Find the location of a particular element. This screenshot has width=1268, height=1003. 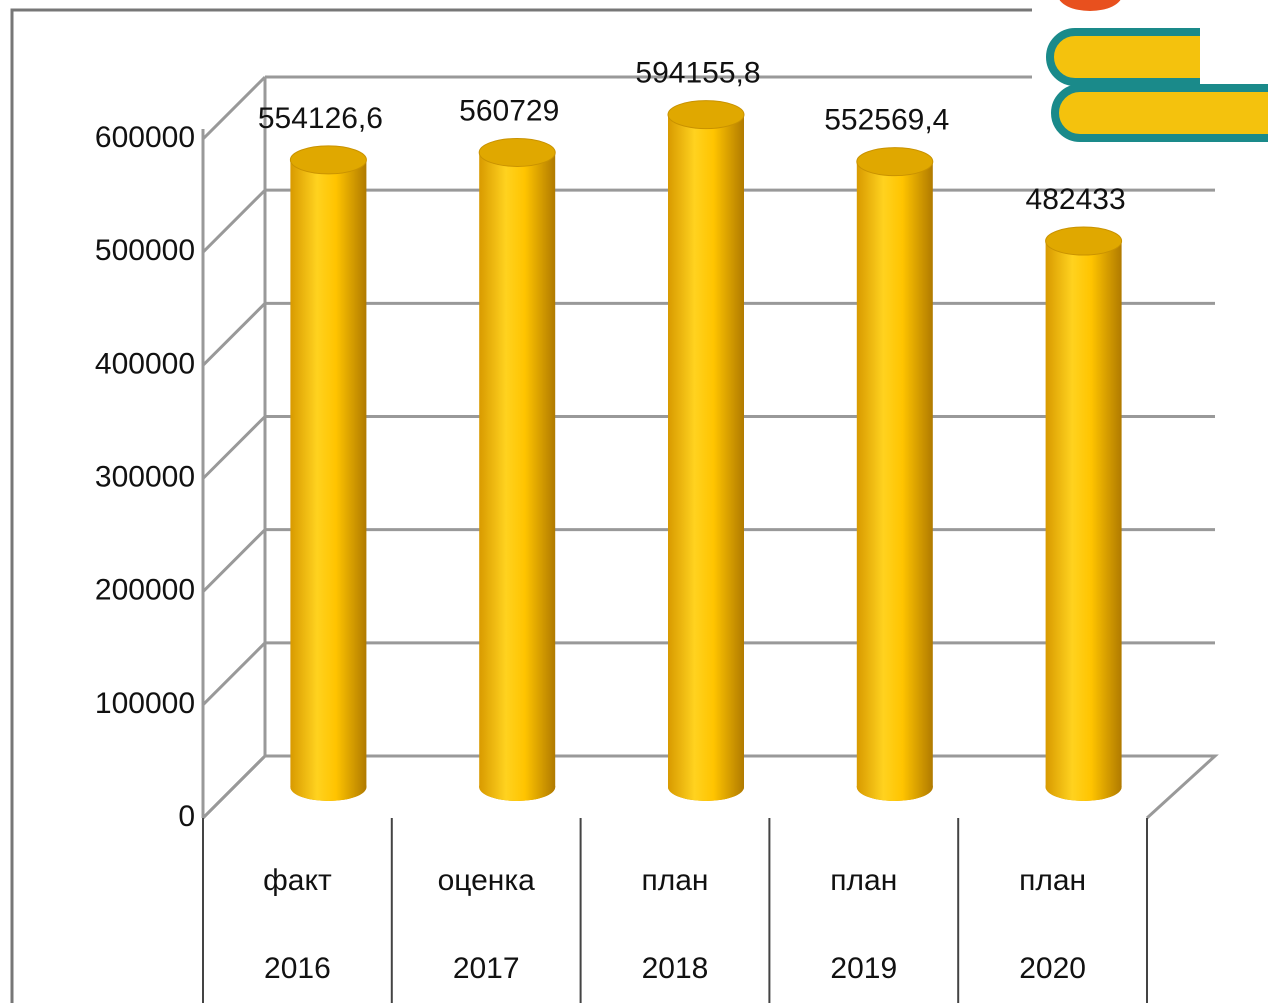

x-tick-year: 2019 is located at coordinates (863, 968).